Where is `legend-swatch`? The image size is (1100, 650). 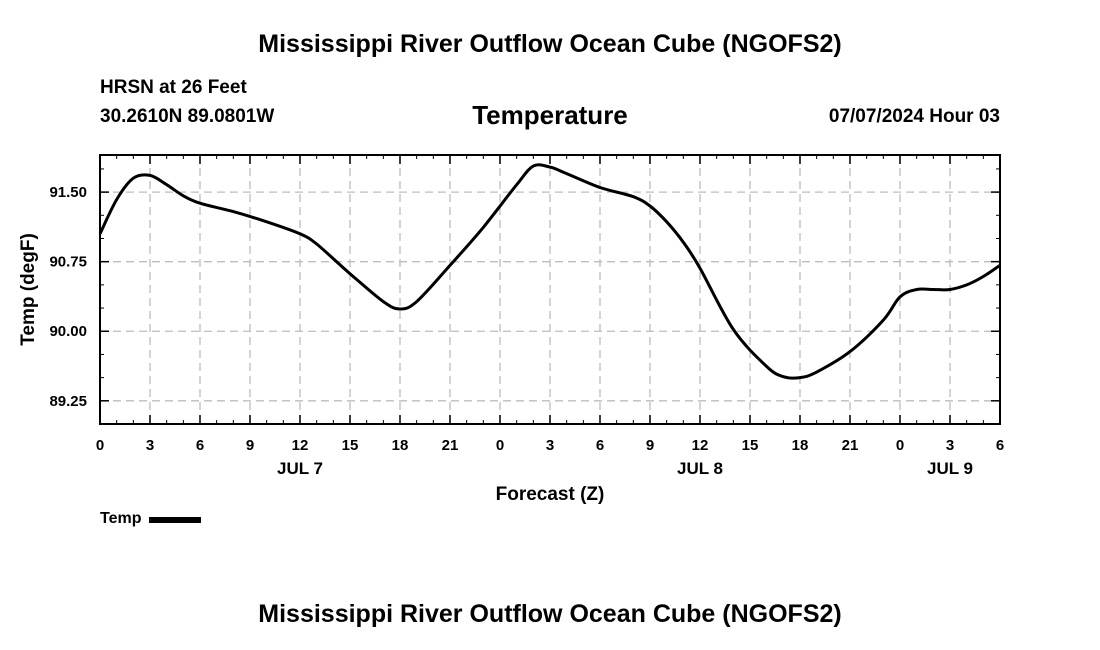
legend-swatch is located at coordinates (175, 520).